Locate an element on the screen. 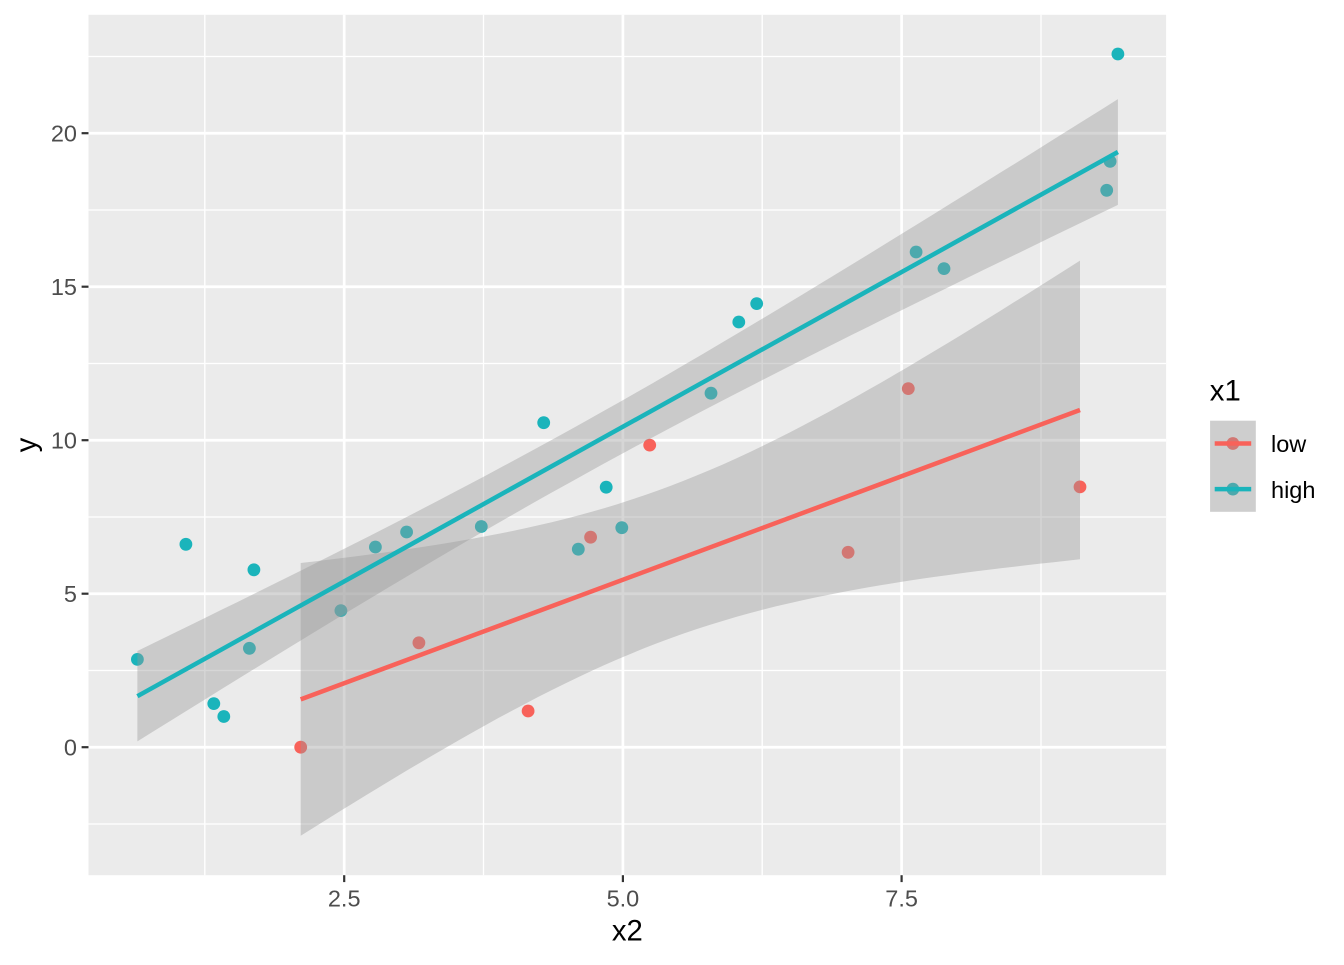 This screenshot has height=965, width=1344. svg-text: 20 is located at coordinates (64, 134).